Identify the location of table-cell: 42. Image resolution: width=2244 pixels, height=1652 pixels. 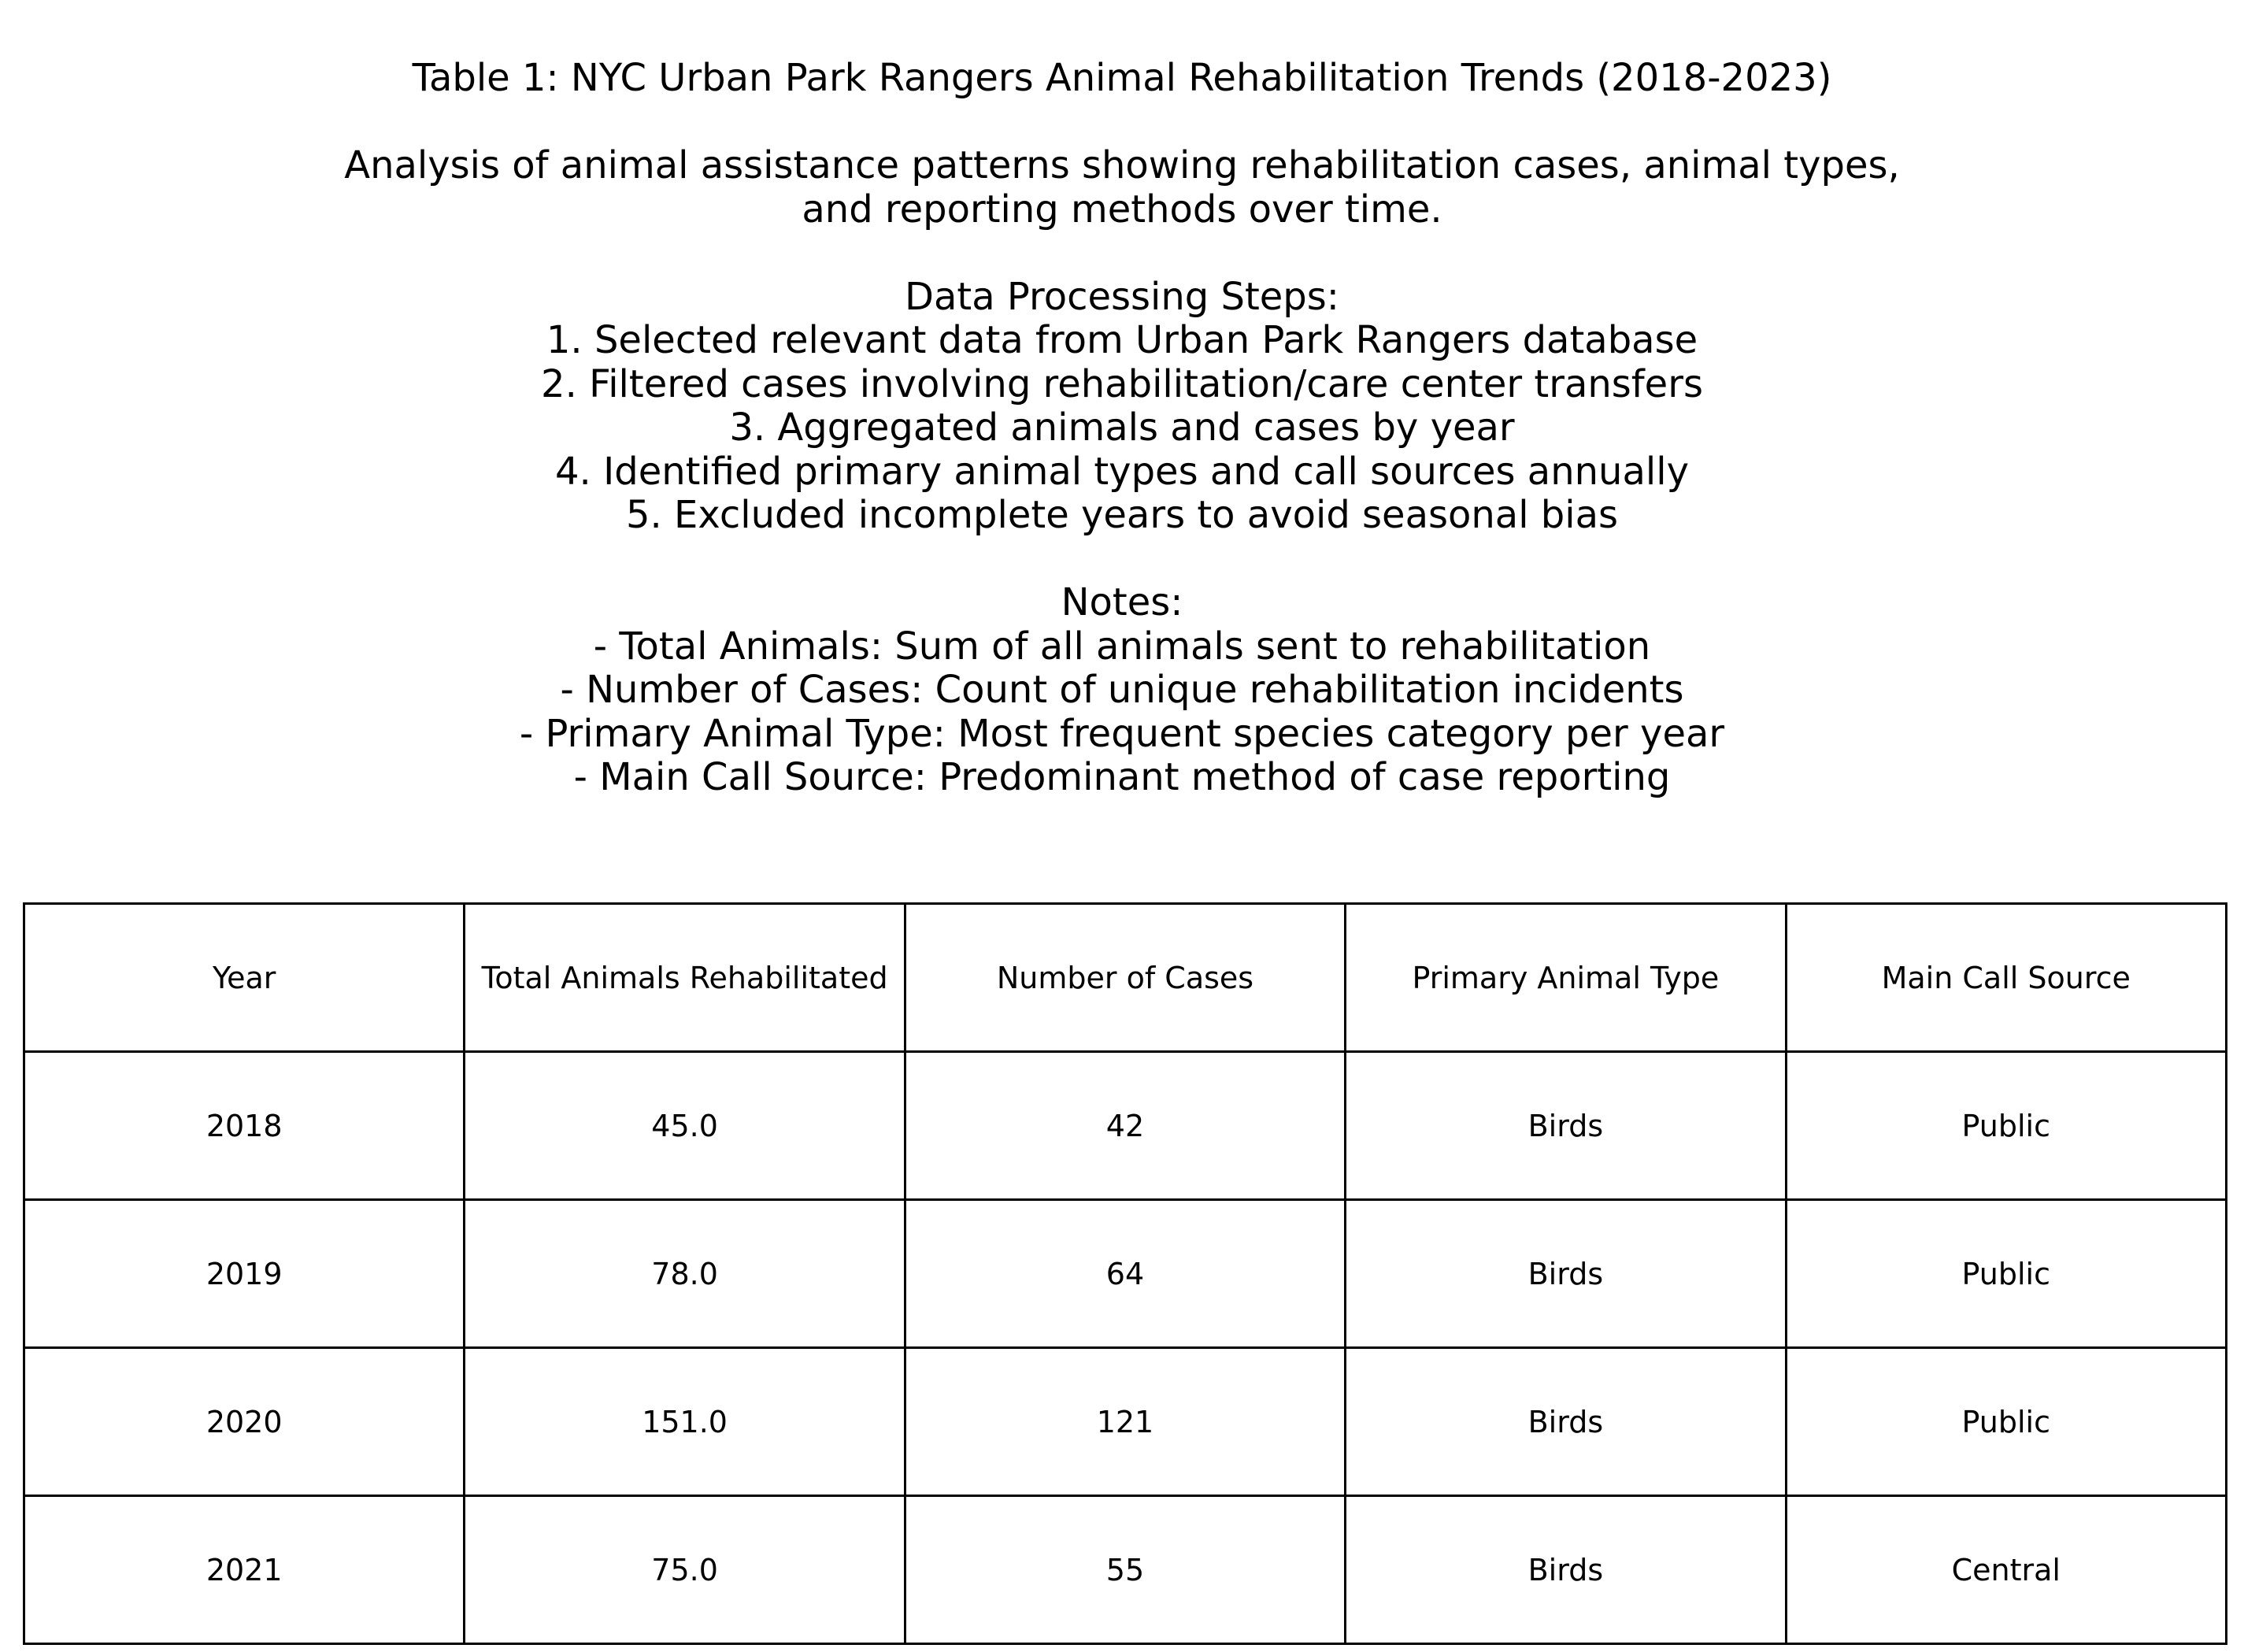
(1125, 1125).